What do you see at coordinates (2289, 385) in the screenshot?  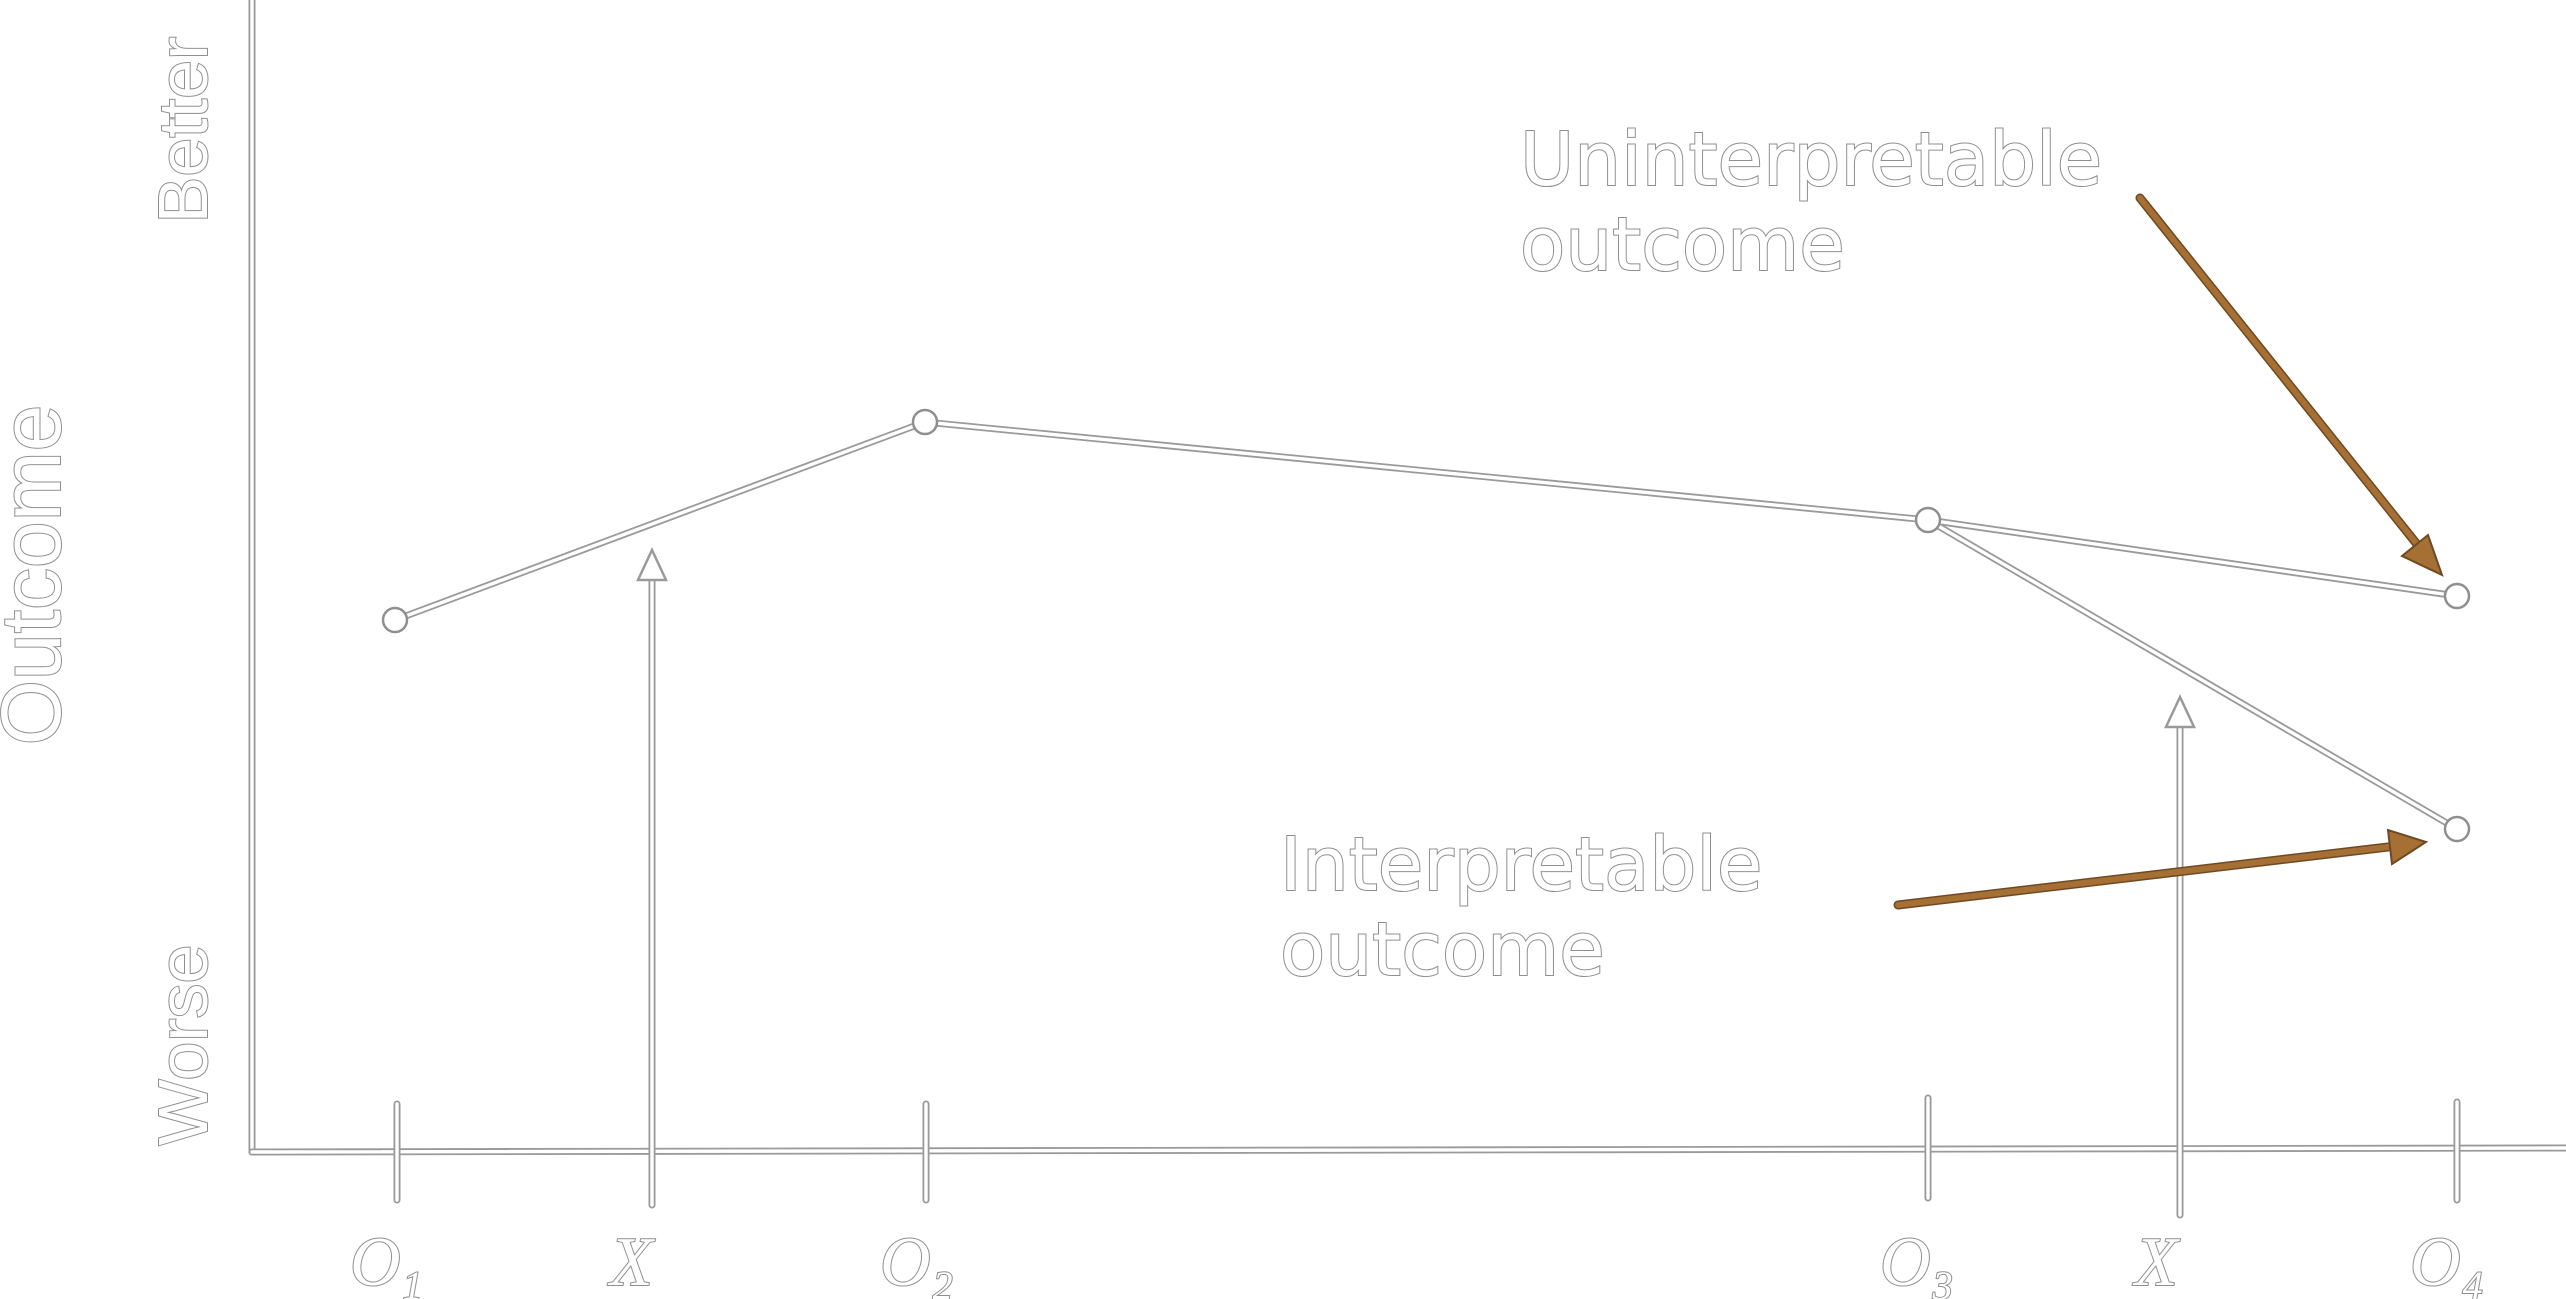 I see `annotation-arrow-uninterpretable` at bounding box center [2289, 385].